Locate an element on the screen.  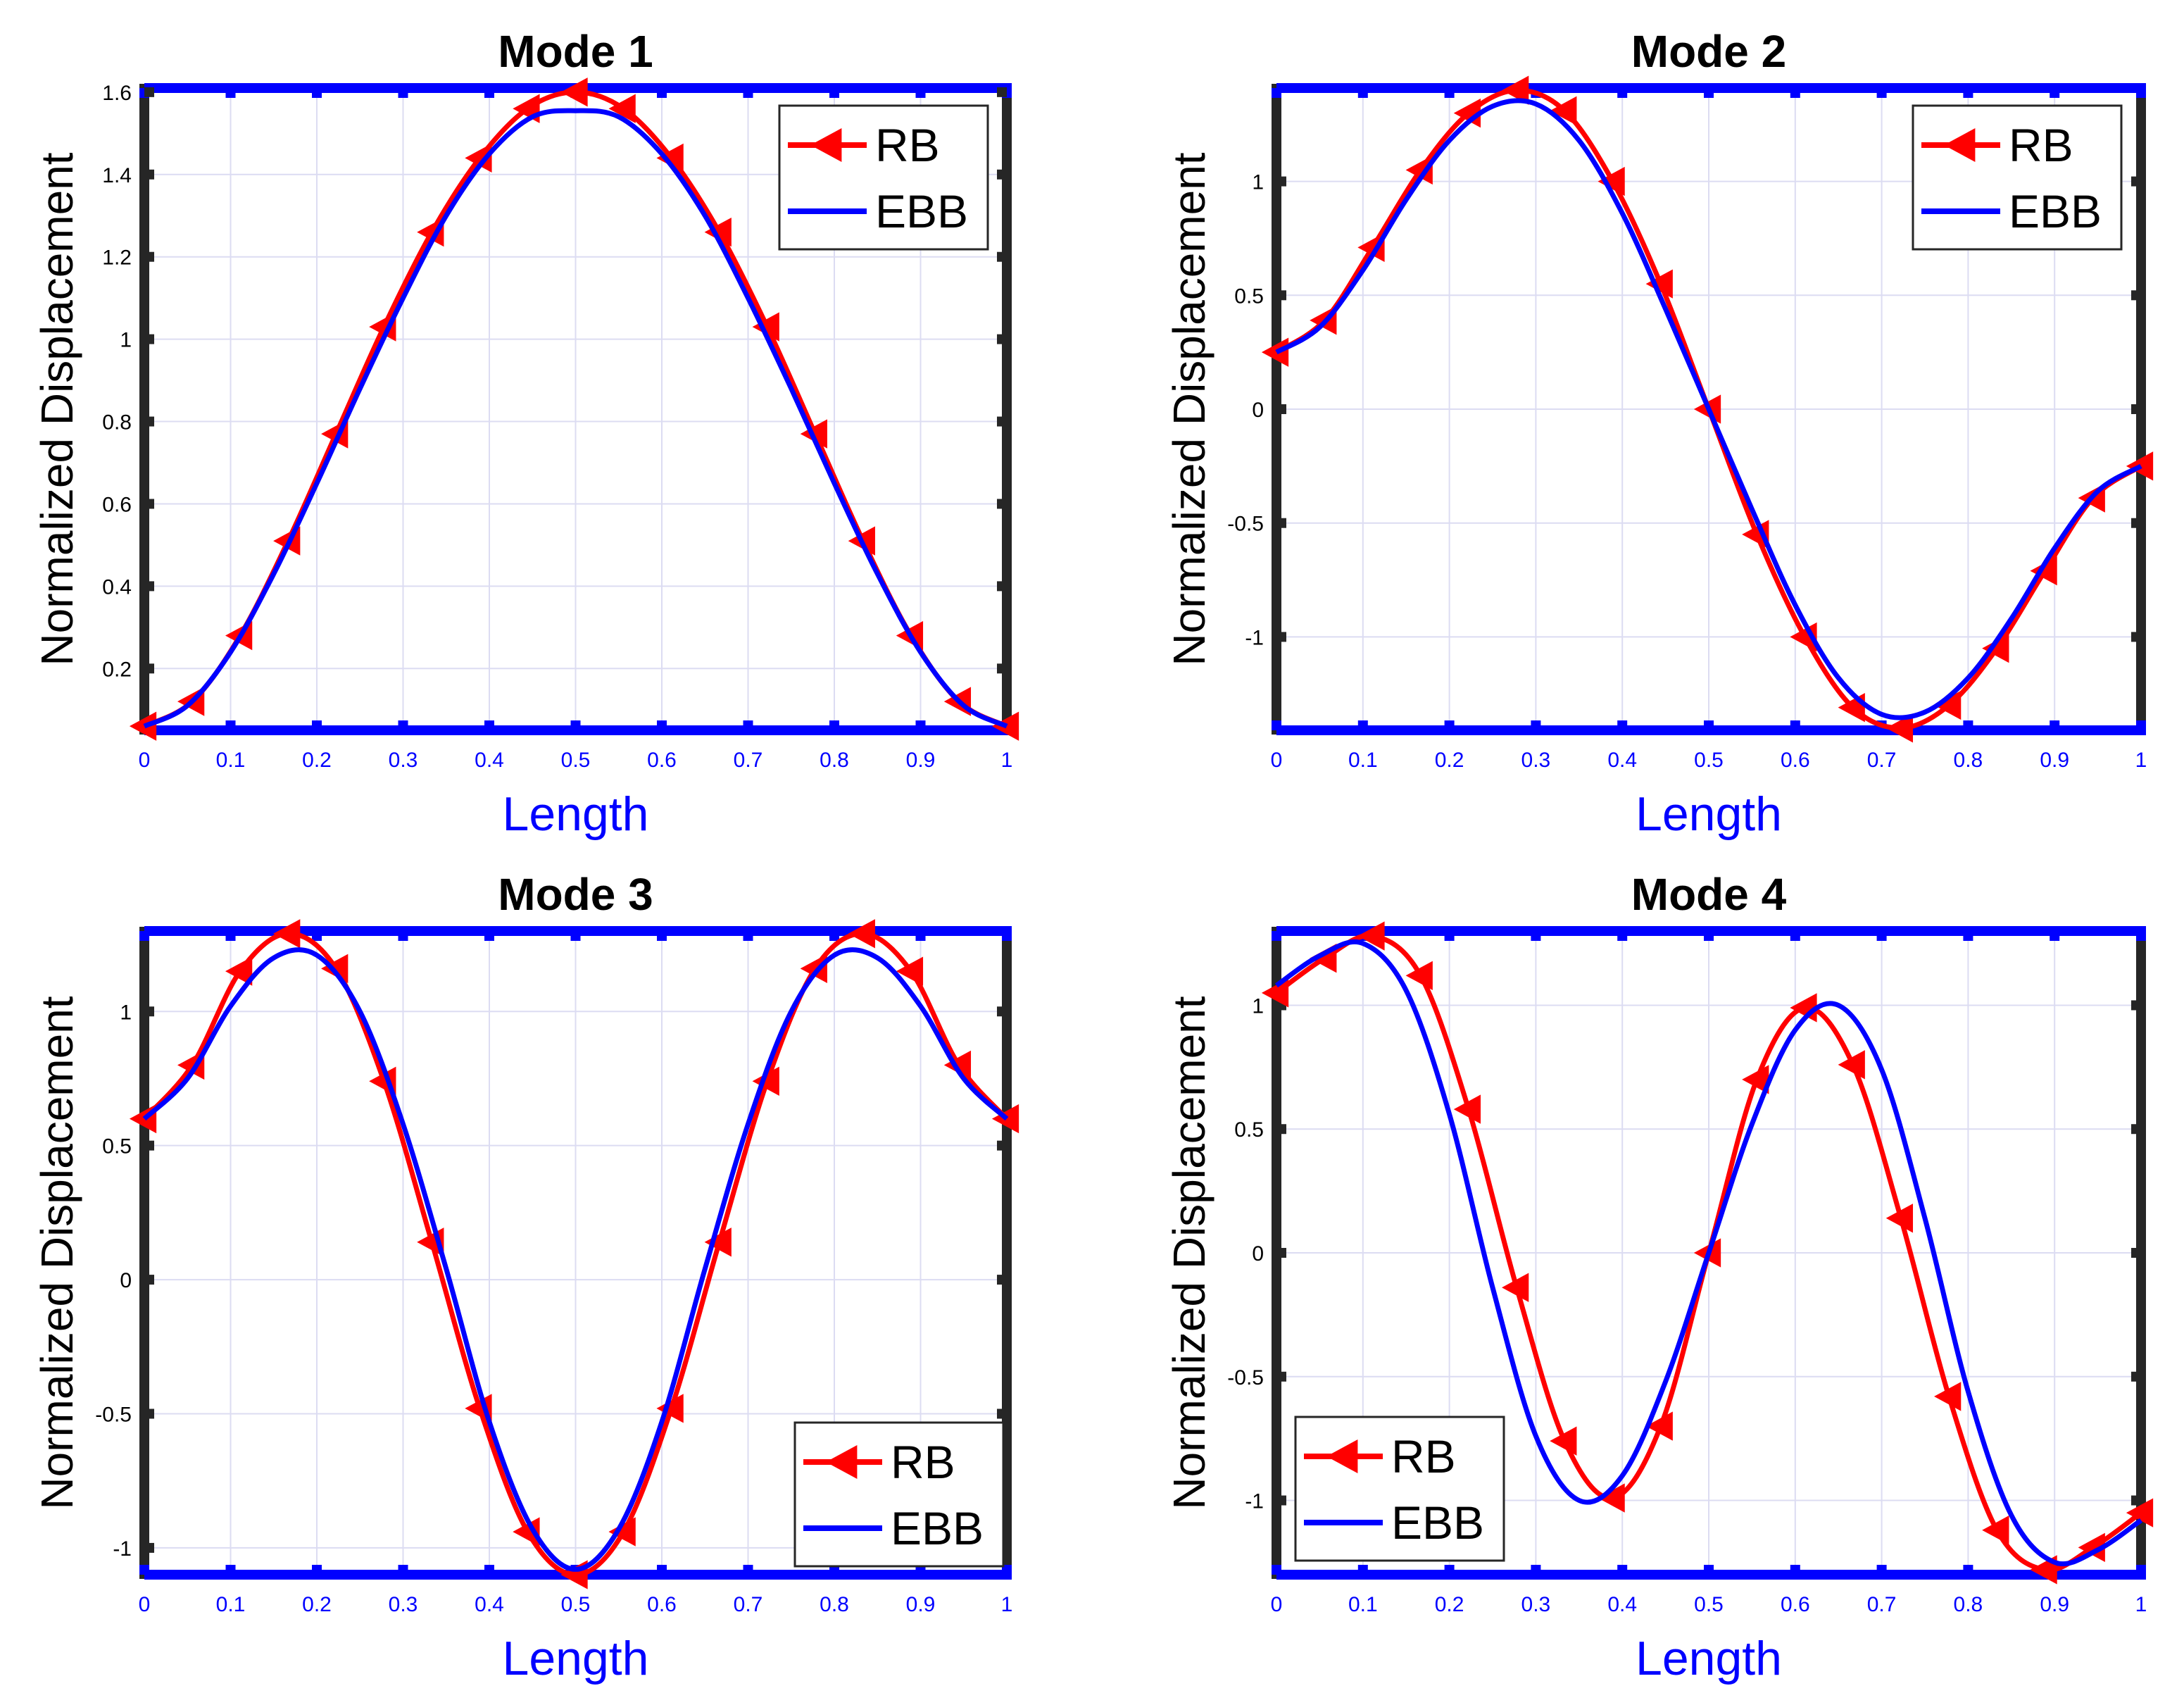
mode-1-title: Mode 1 is located at coordinates (575, 51).